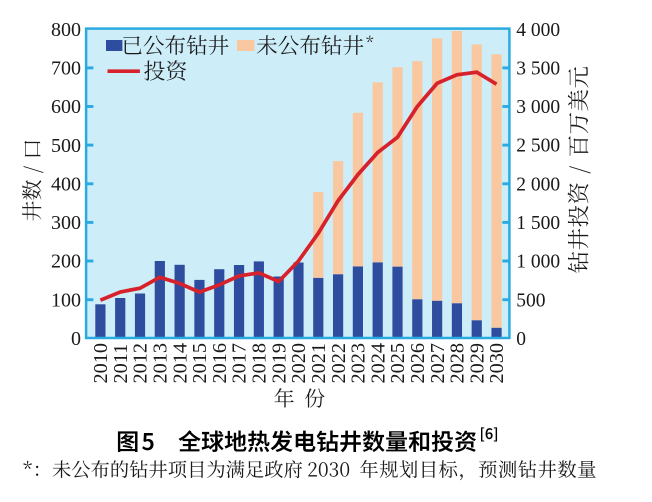  I want to click on svg-text: 2015, so click(200, 363).